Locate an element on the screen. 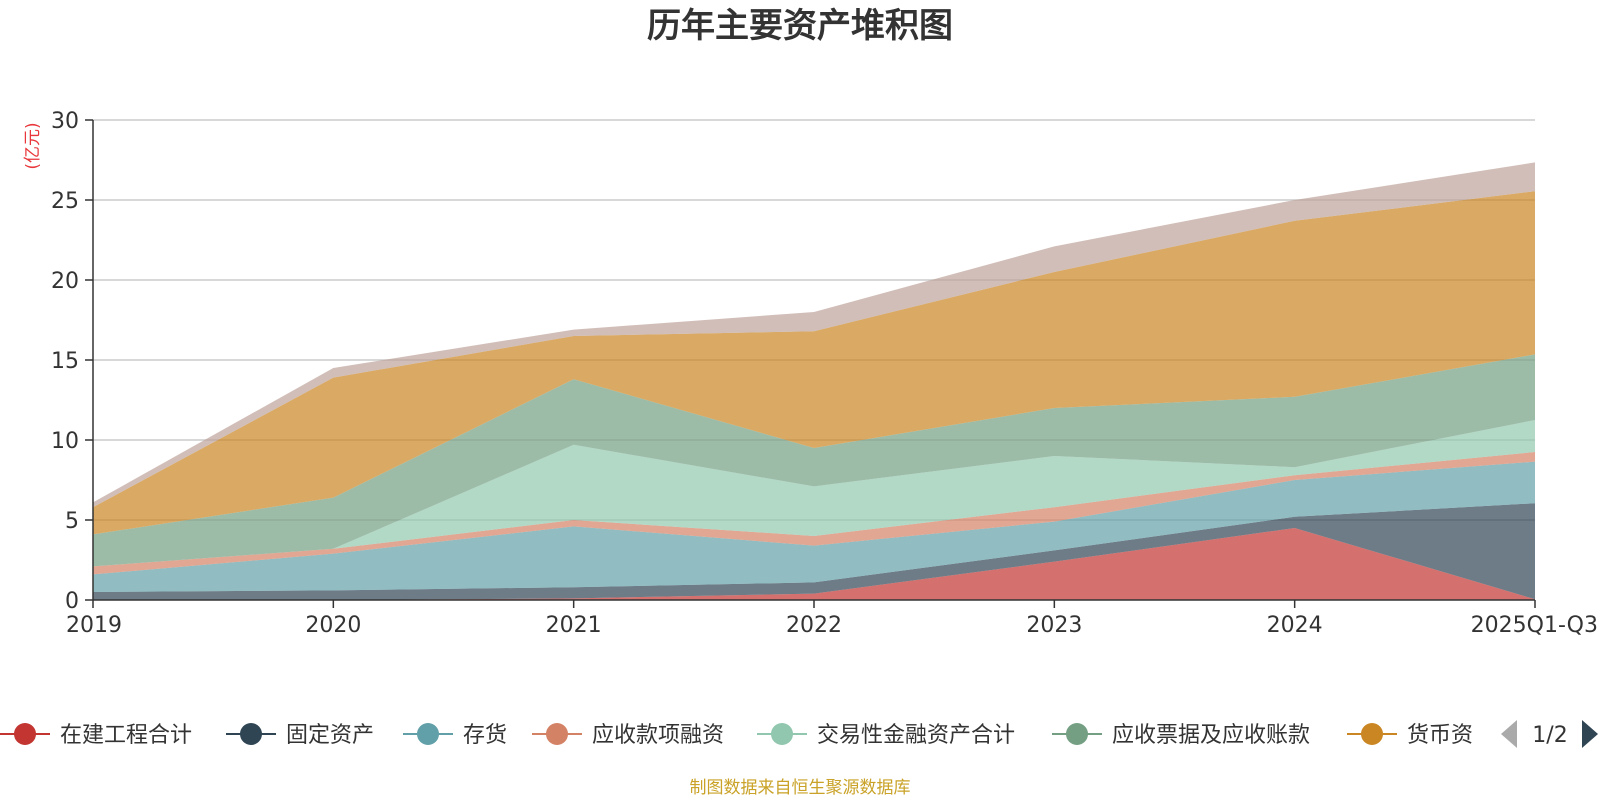 This screenshot has height=800, width=1600. y-tick-label-30: 30 is located at coordinates (65, 121).